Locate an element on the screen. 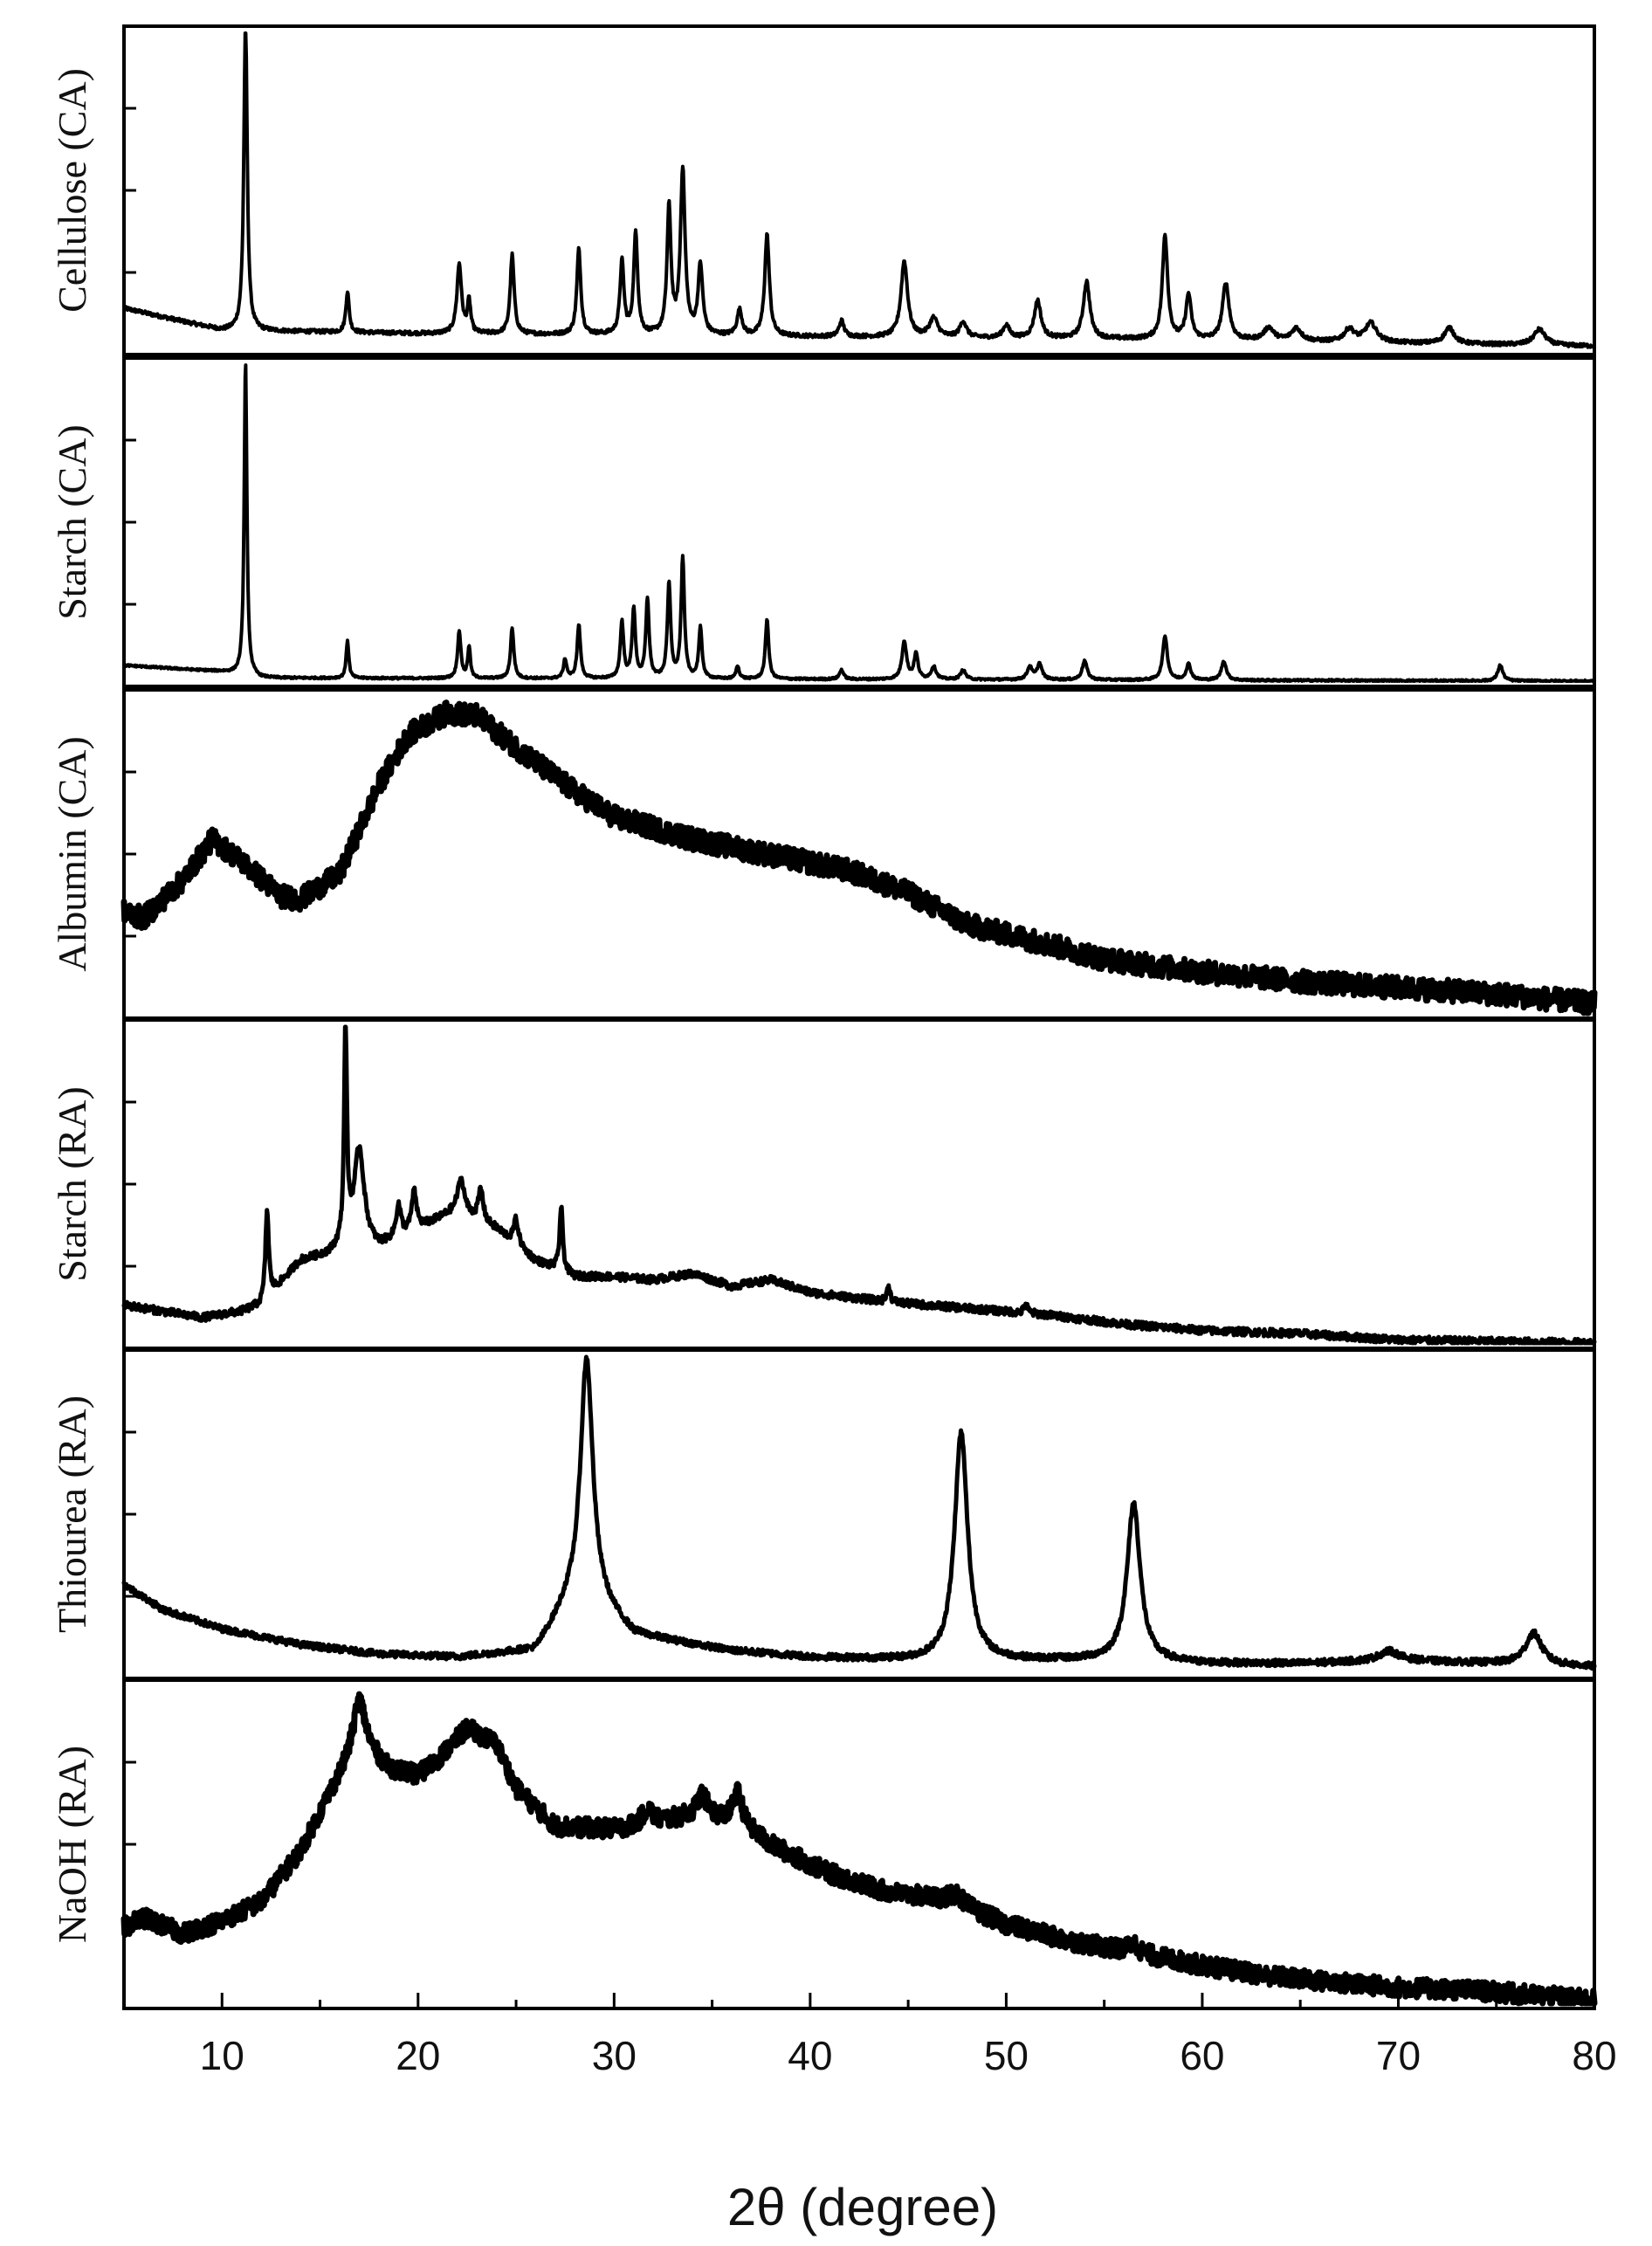 This screenshot has height=2246, width=1652. x-tick-label: 10 is located at coordinates (222, 2055).